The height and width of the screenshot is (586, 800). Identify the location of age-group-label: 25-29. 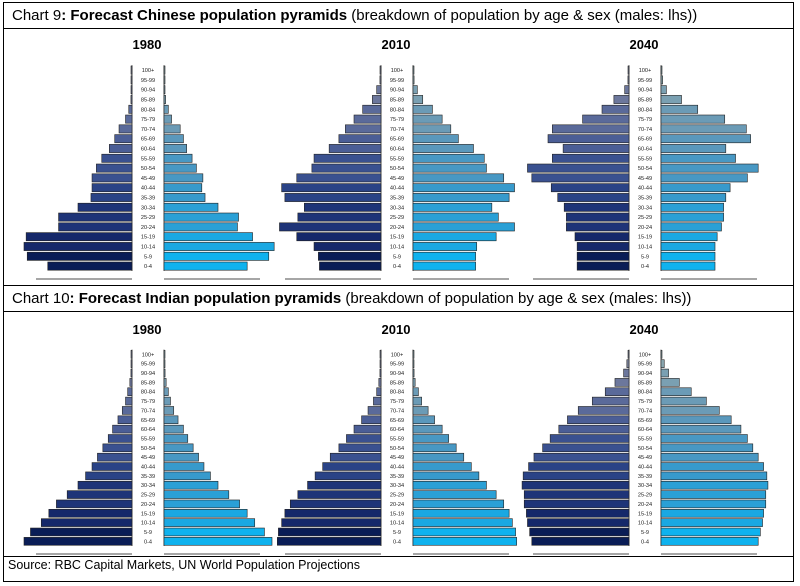
(148, 218).